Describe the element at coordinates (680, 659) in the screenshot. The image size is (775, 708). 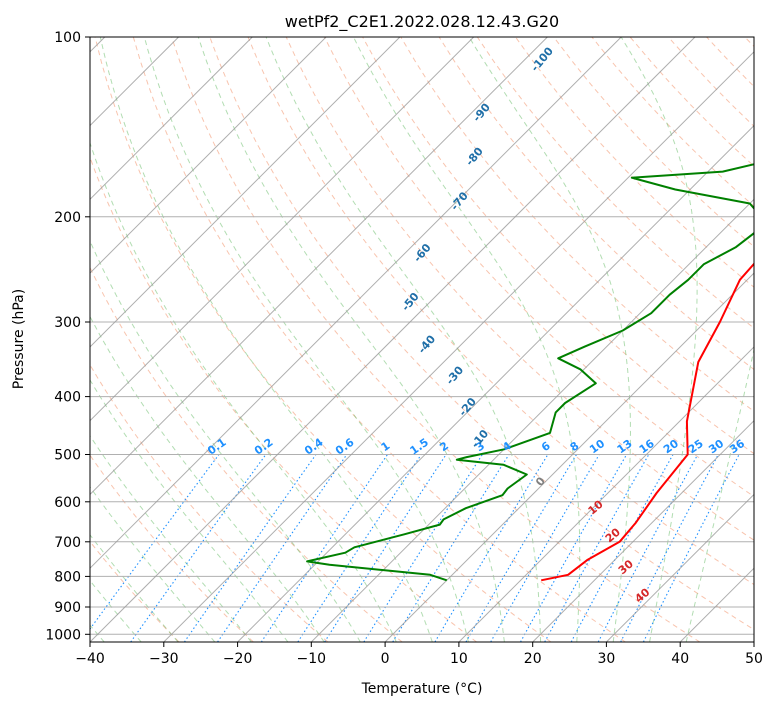
I see `x-tick-label: 40` at that location.